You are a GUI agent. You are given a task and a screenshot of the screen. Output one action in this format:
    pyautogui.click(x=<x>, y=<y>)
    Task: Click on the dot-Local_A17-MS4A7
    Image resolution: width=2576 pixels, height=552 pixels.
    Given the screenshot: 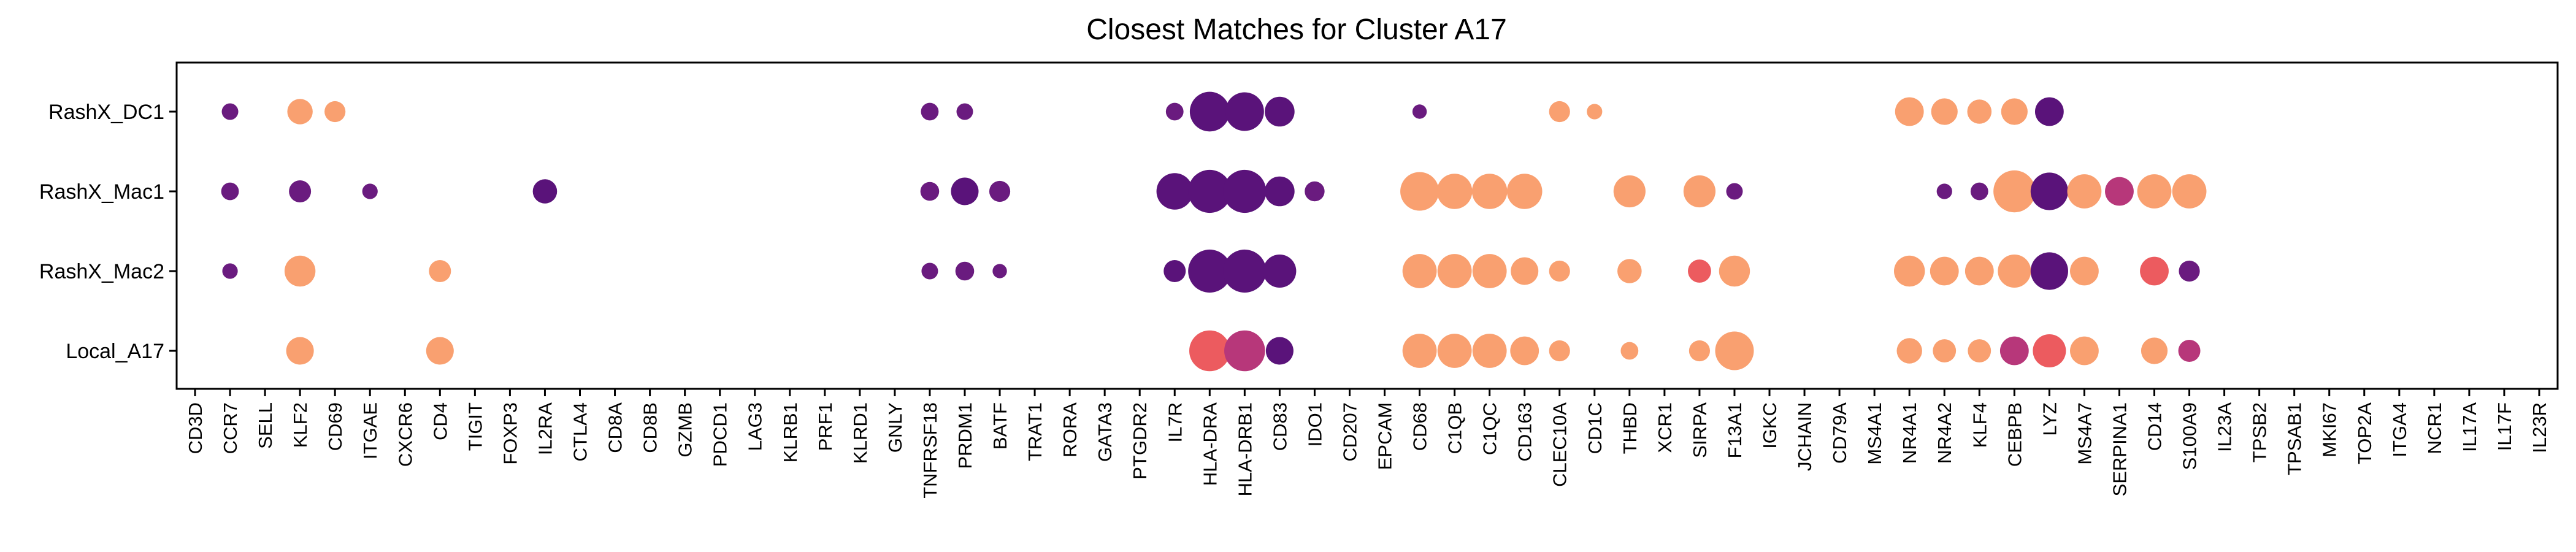 What is the action you would take?
    pyautogui.click(x=2084, y=351)
    